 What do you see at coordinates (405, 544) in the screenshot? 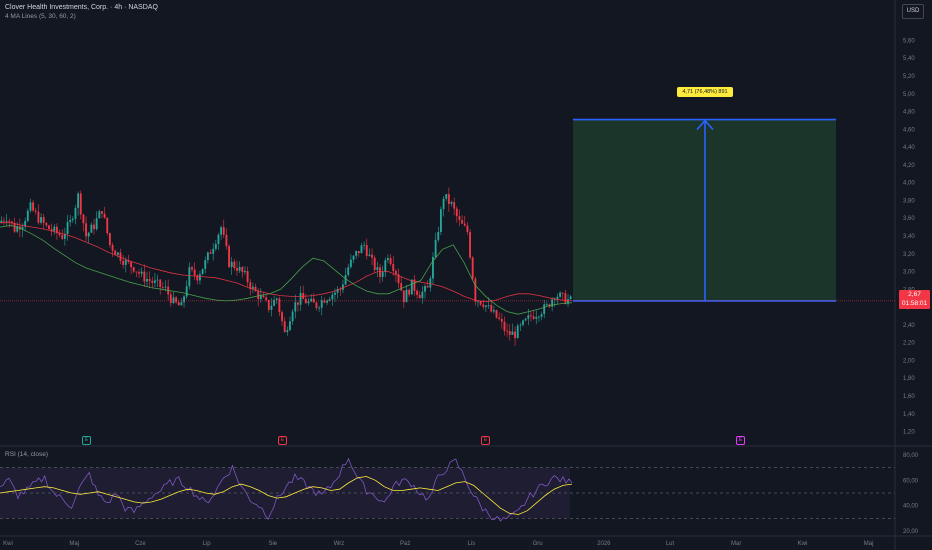
I see `time-tick-label: Paź` at bounding box center [405, 544].